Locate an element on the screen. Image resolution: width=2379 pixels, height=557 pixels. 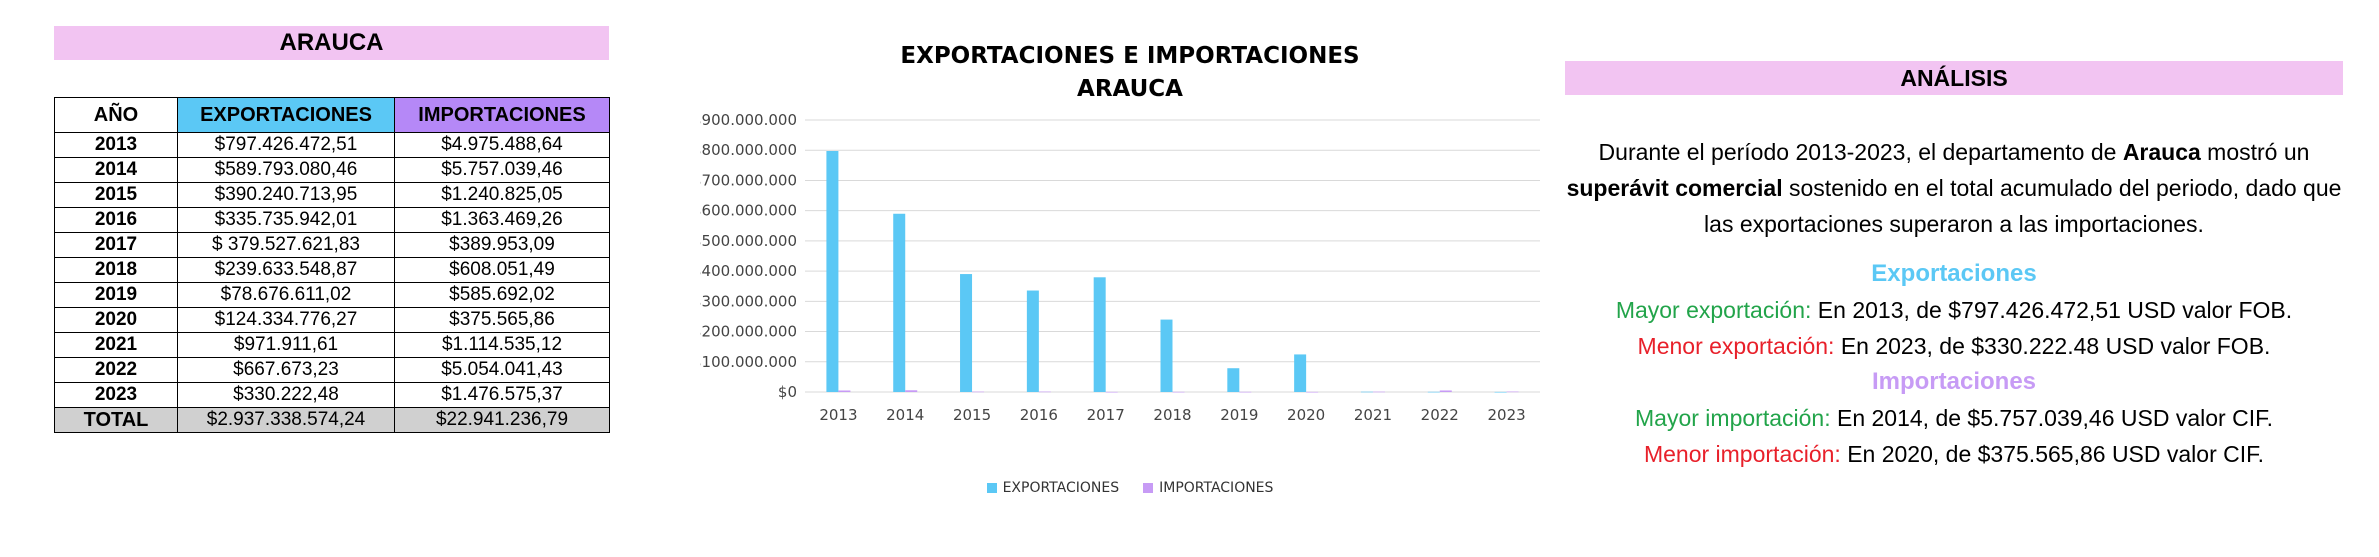
bar-exports-2018 is located at coordinates (1166, 355).